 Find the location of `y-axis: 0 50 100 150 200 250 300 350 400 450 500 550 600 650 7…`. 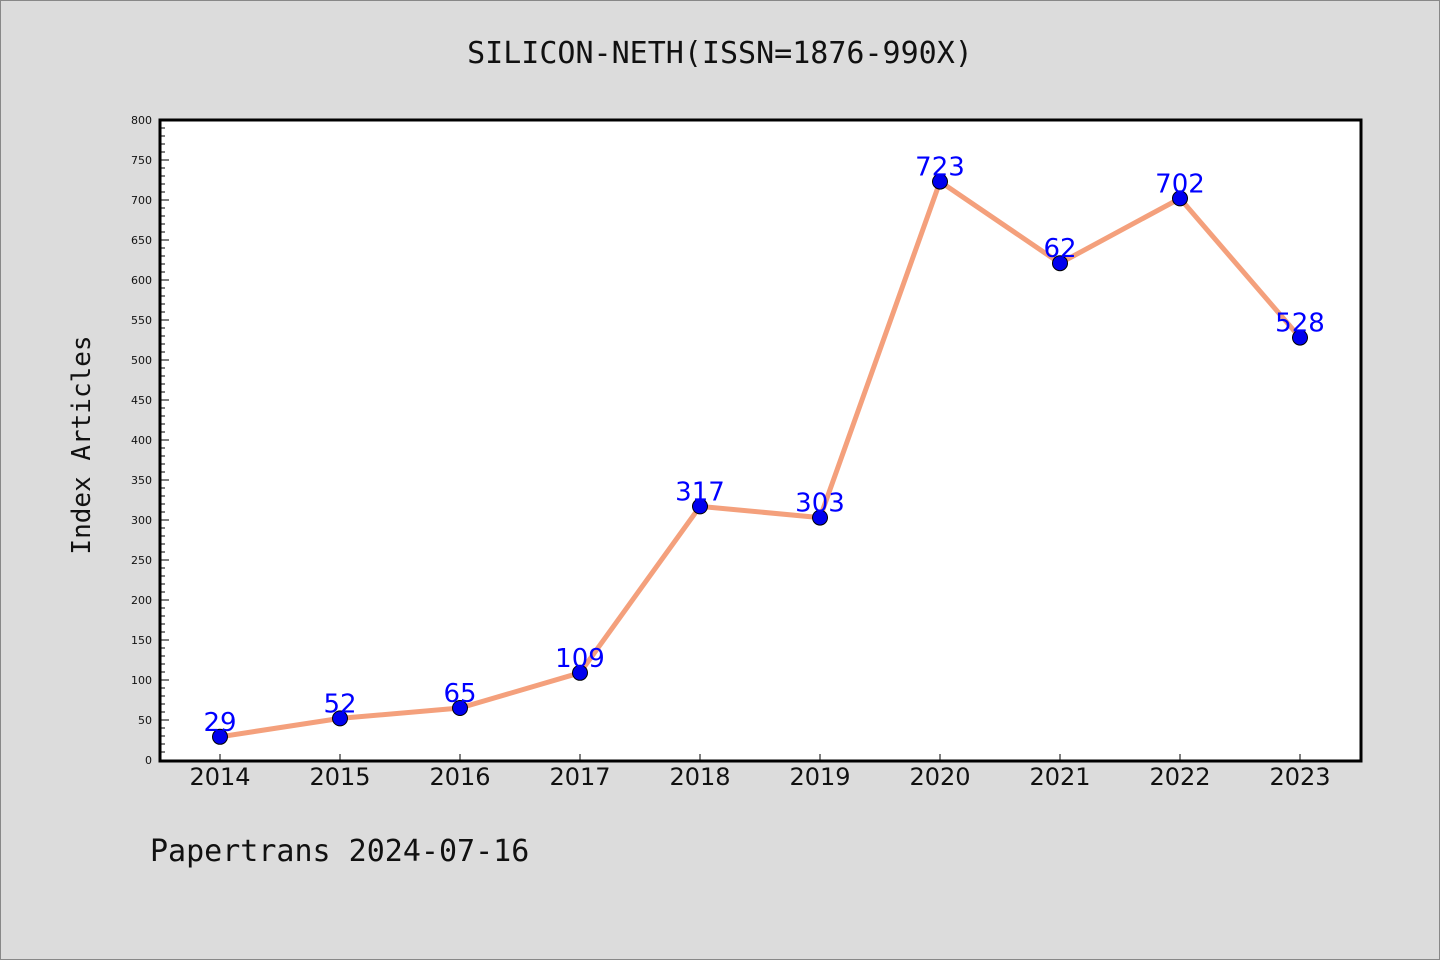

y-axis: 0 50 100 150 200 250 300 350 400 450 500 550 600 650 7… is located at coordinates (150, 440).